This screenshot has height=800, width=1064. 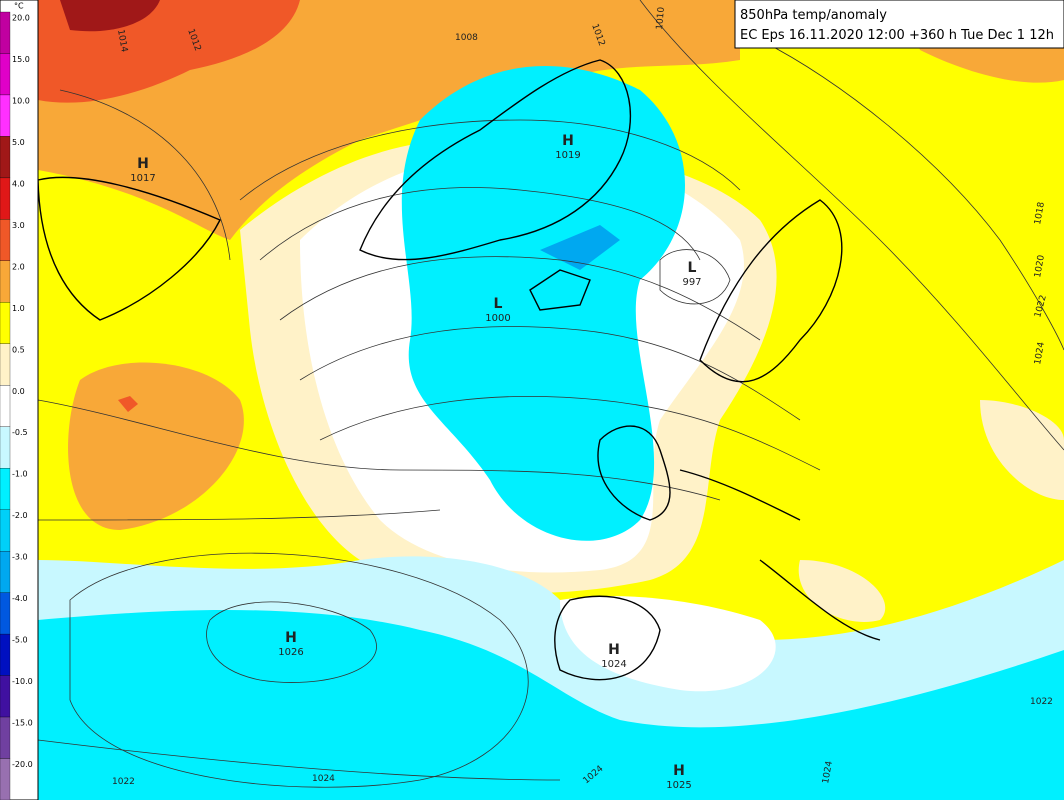 I want to click on colorbar-label: 2.0, so click(x=18, y=266).